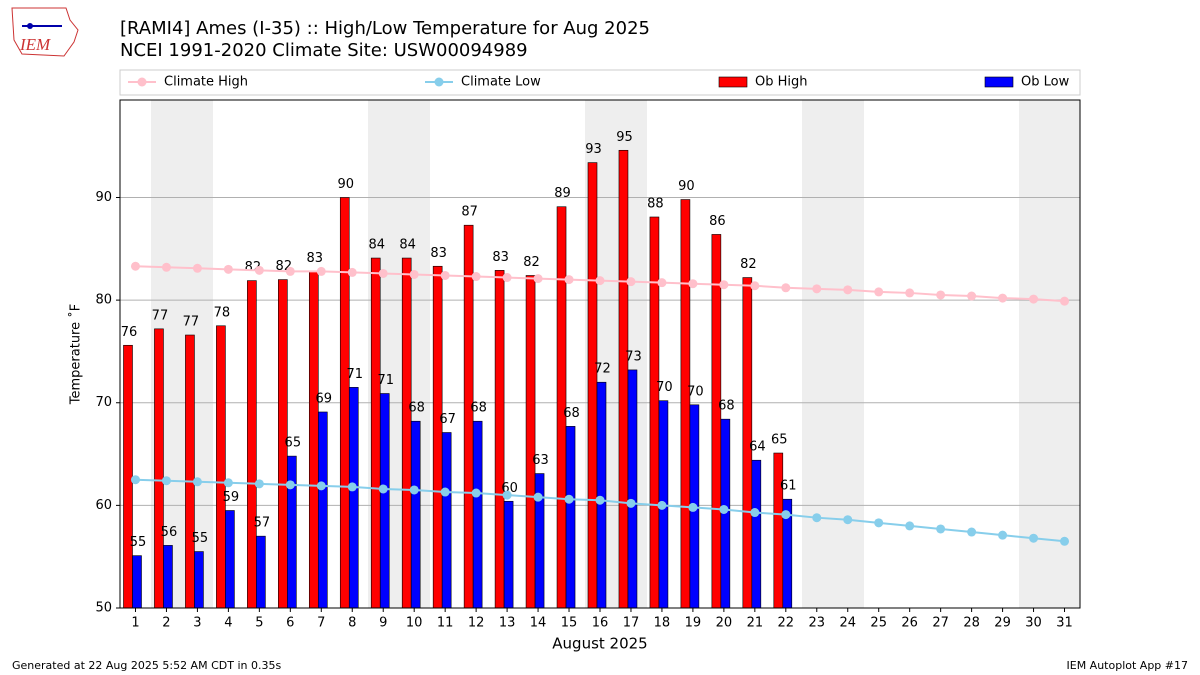 The height and width of the screenshot is (675, 1200). Describe the element at coordinates (76, 354) in the screenshot. I see `y-axis-label: Temperature ˚F` at that location.